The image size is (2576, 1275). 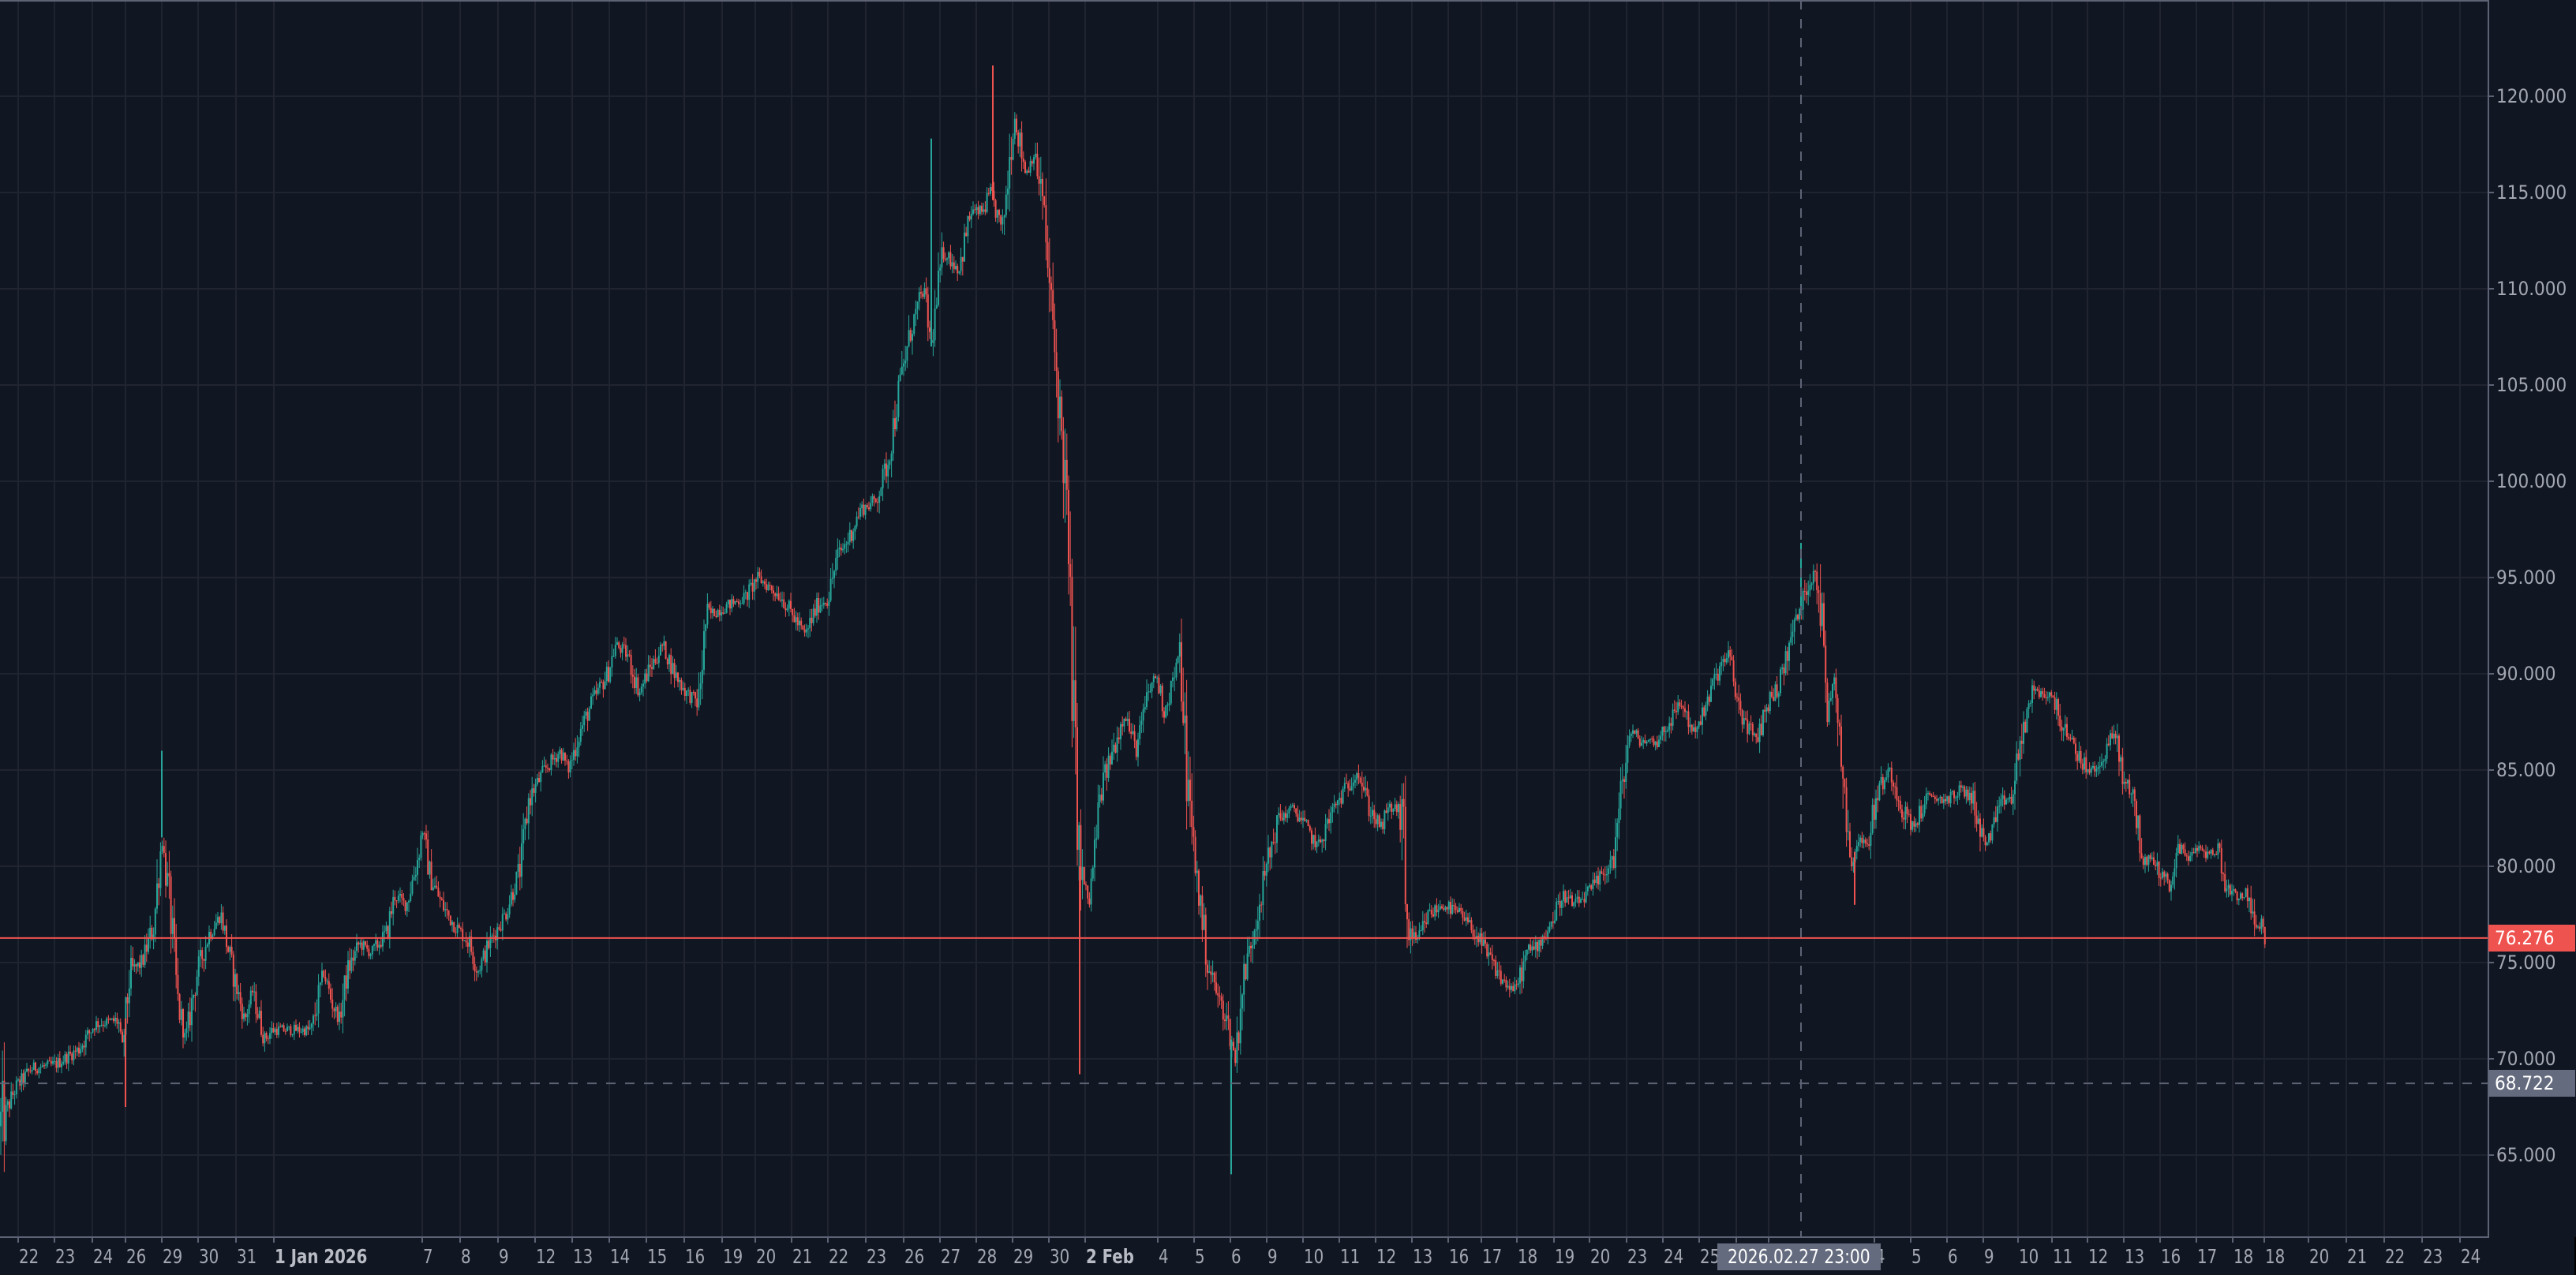 What do you see at coordinates (1110, 1256) in the screenshot?
I see `time-tick-label-major: 2 Feb` at bounding box center [1110, 1256].